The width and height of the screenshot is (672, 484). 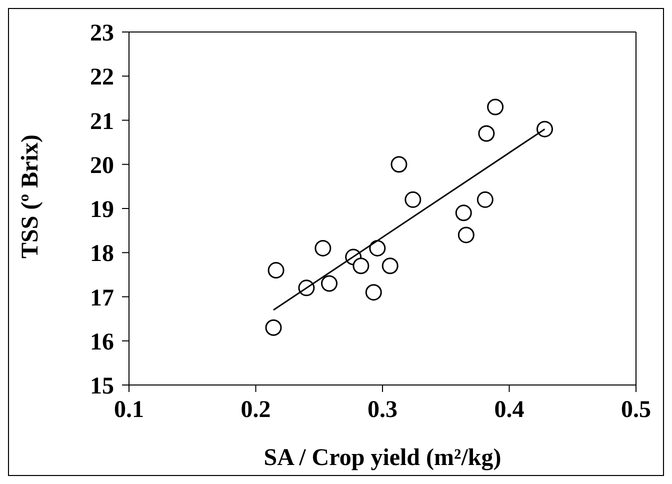 What do you see at coordinates (129, 410) in the screenshot?
I see `x-tick-label: 0.1` at bounding box center [129, 410].